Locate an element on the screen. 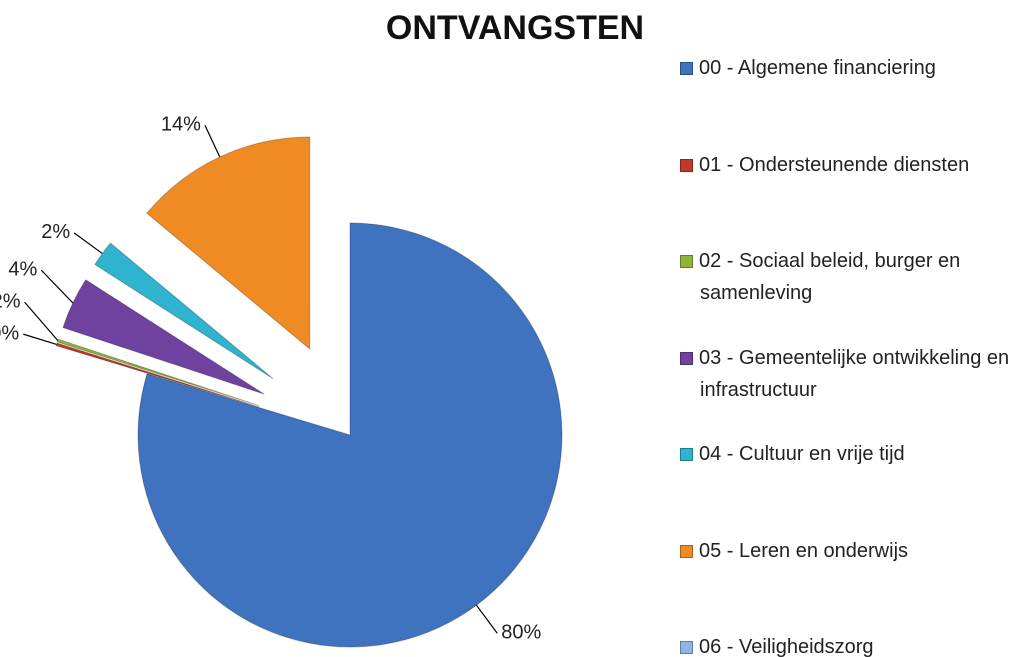  legend-item: 05 - Leren en onderwijs is located at coordinates (850, 551).